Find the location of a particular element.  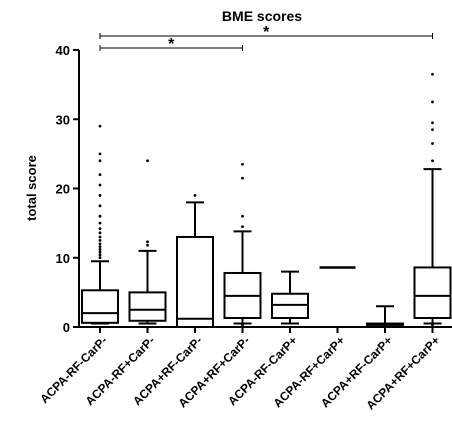

y-tick-label: 0 is located at coordinates (66, 327).